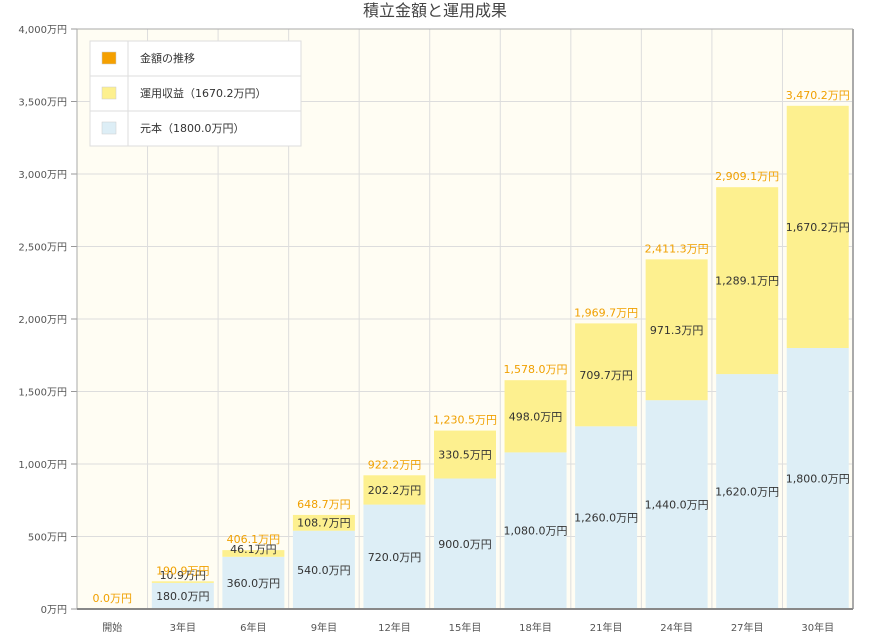 The width and height of the screenshot is (870, 633). I want to click on principal-label: 1,620.0万円, so click(747, 492).